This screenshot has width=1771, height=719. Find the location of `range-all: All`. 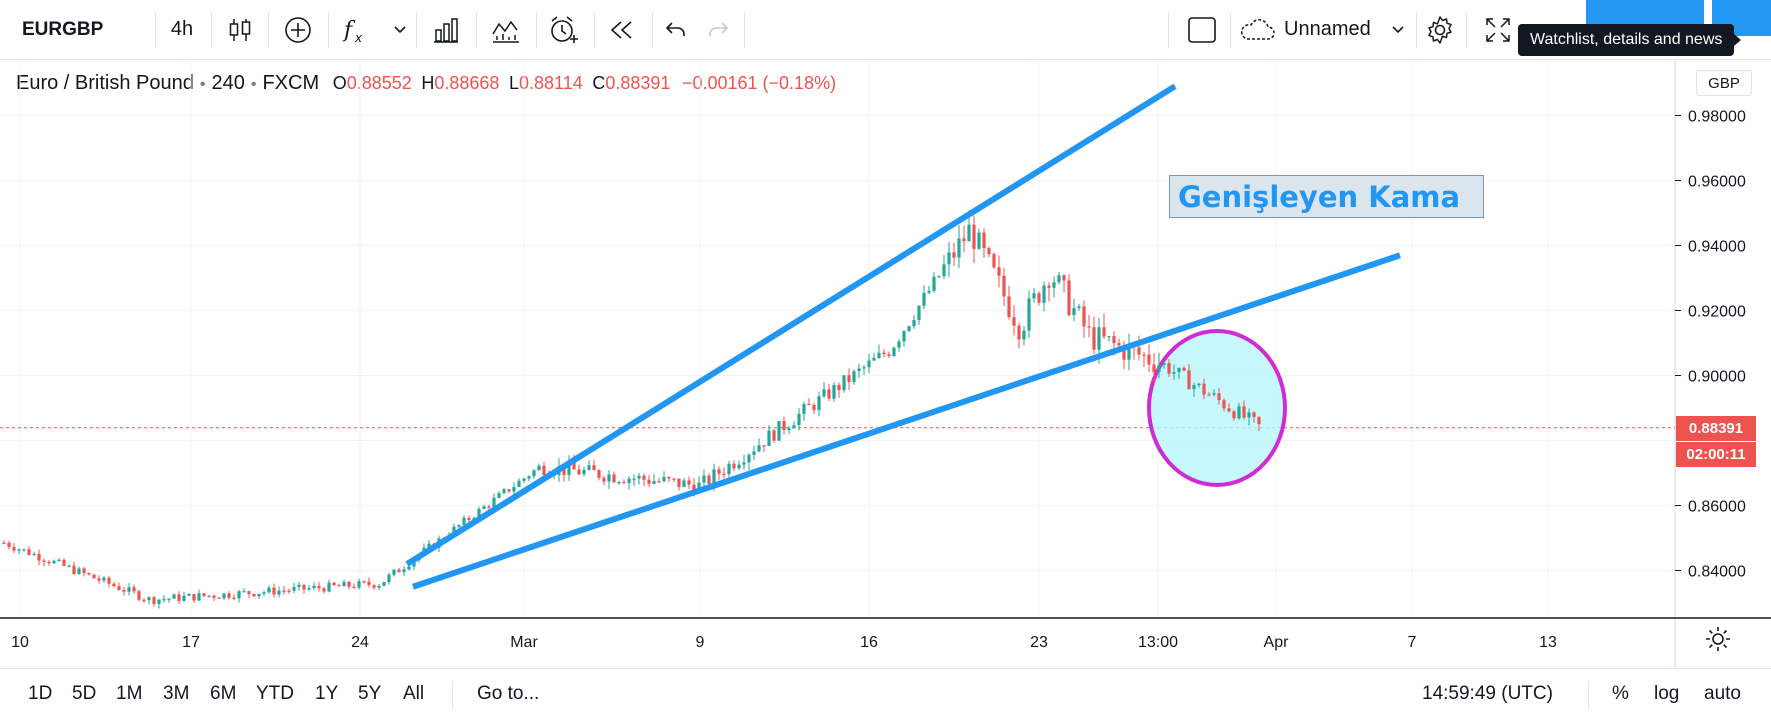

range-all: All is located at coordinates (414, 693).